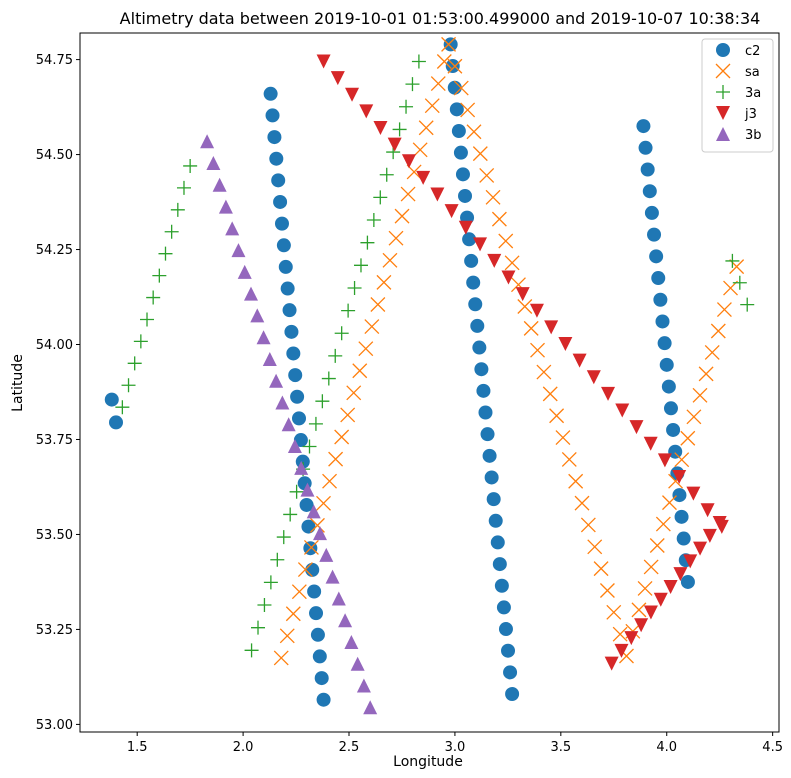  What do you see at coordinates (723, 71) in the screenshot?
I see `legend-marker-sa` at bounding box center [723, 71].